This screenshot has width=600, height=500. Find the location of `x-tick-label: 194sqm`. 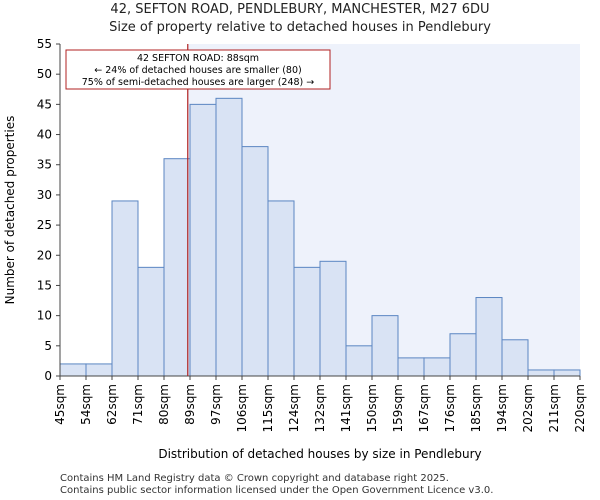

x-tick-label: 194sqm is located at coordinates (502, 408).